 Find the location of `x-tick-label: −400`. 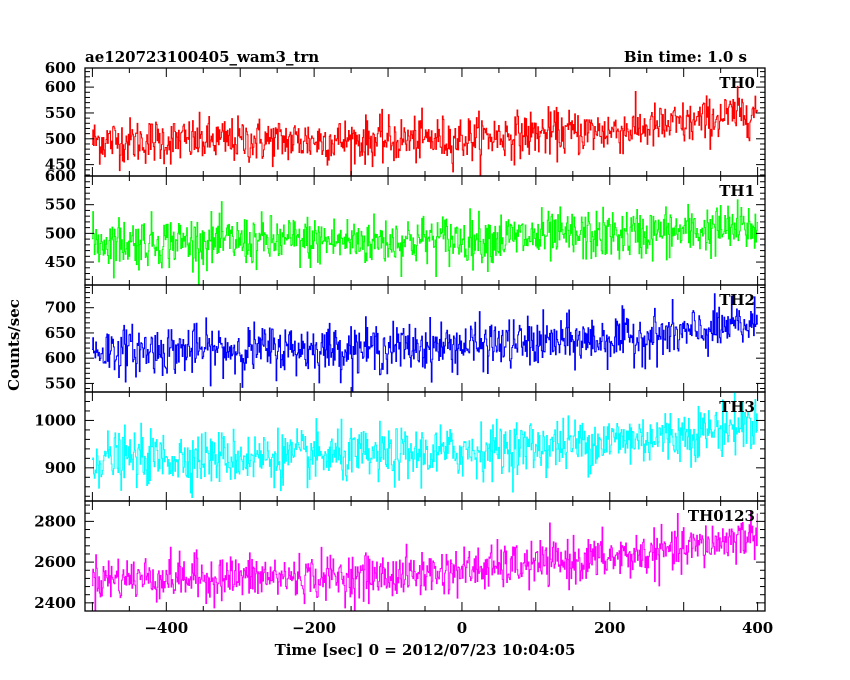

x-tick-label: −400 is located at coordinates (166, 628).